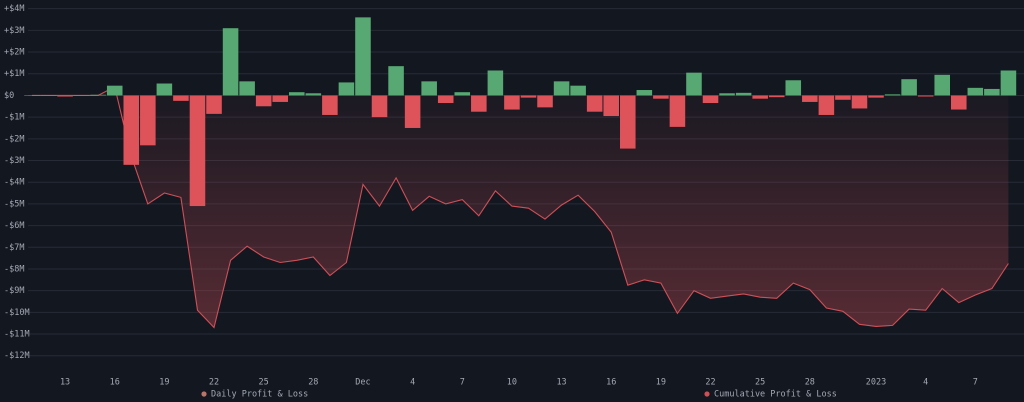 The height and width of the screenshot is (402, 1024). Describe the element at coordinates (14, 204) in the screenshot. I see `y-tick-label: -$5M` at that location.